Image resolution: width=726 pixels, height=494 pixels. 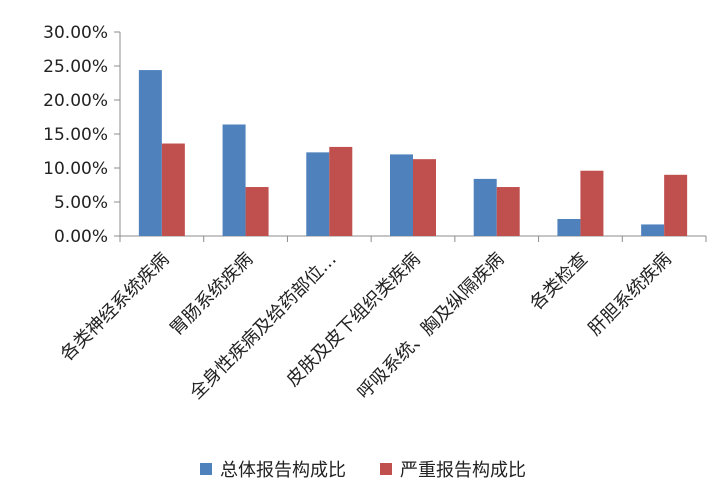 What do you see at coordinates (81, 237) in the screenshot?
I see `y-tick-label: 0.00%` at bounding box center [81, 237].